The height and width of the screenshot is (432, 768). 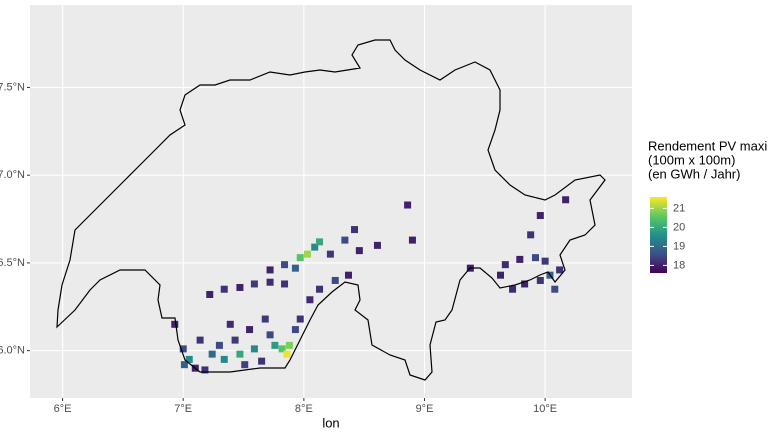 I want to click on colorbar-label: 20, so click(x=679, y=227).